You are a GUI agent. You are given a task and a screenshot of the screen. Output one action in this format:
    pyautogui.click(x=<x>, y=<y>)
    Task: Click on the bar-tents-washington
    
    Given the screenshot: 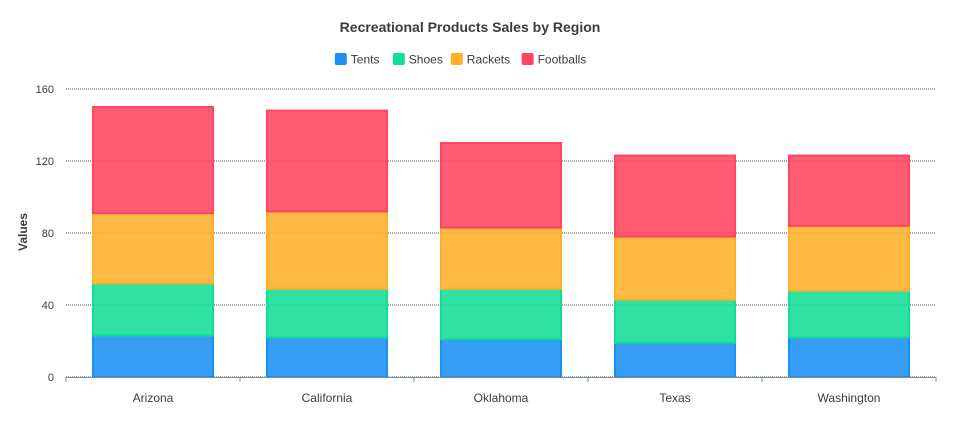 What is the action you would take?
    pyautogui.click(x=849, y=357)
    